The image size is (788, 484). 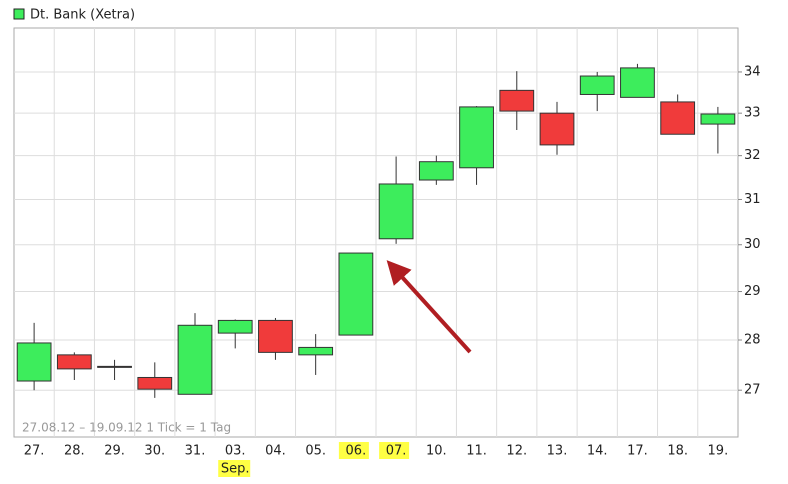 What do you see at coordinates (82, 15) in the screenshot?
I see `legend-label: Dt. Bank (Xetra)` at bounding box center [82, 15].